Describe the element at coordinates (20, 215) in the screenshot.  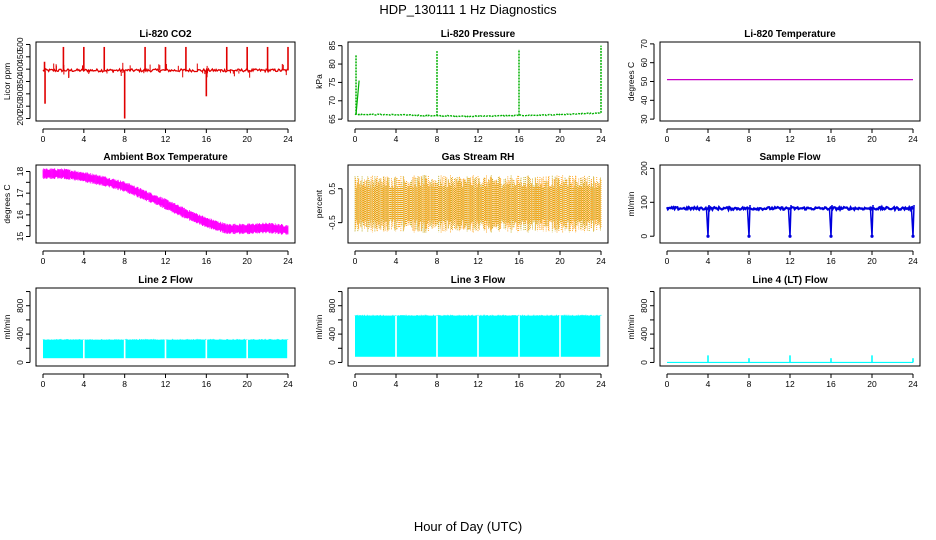
I see `y-tick-label: 16` at that location.